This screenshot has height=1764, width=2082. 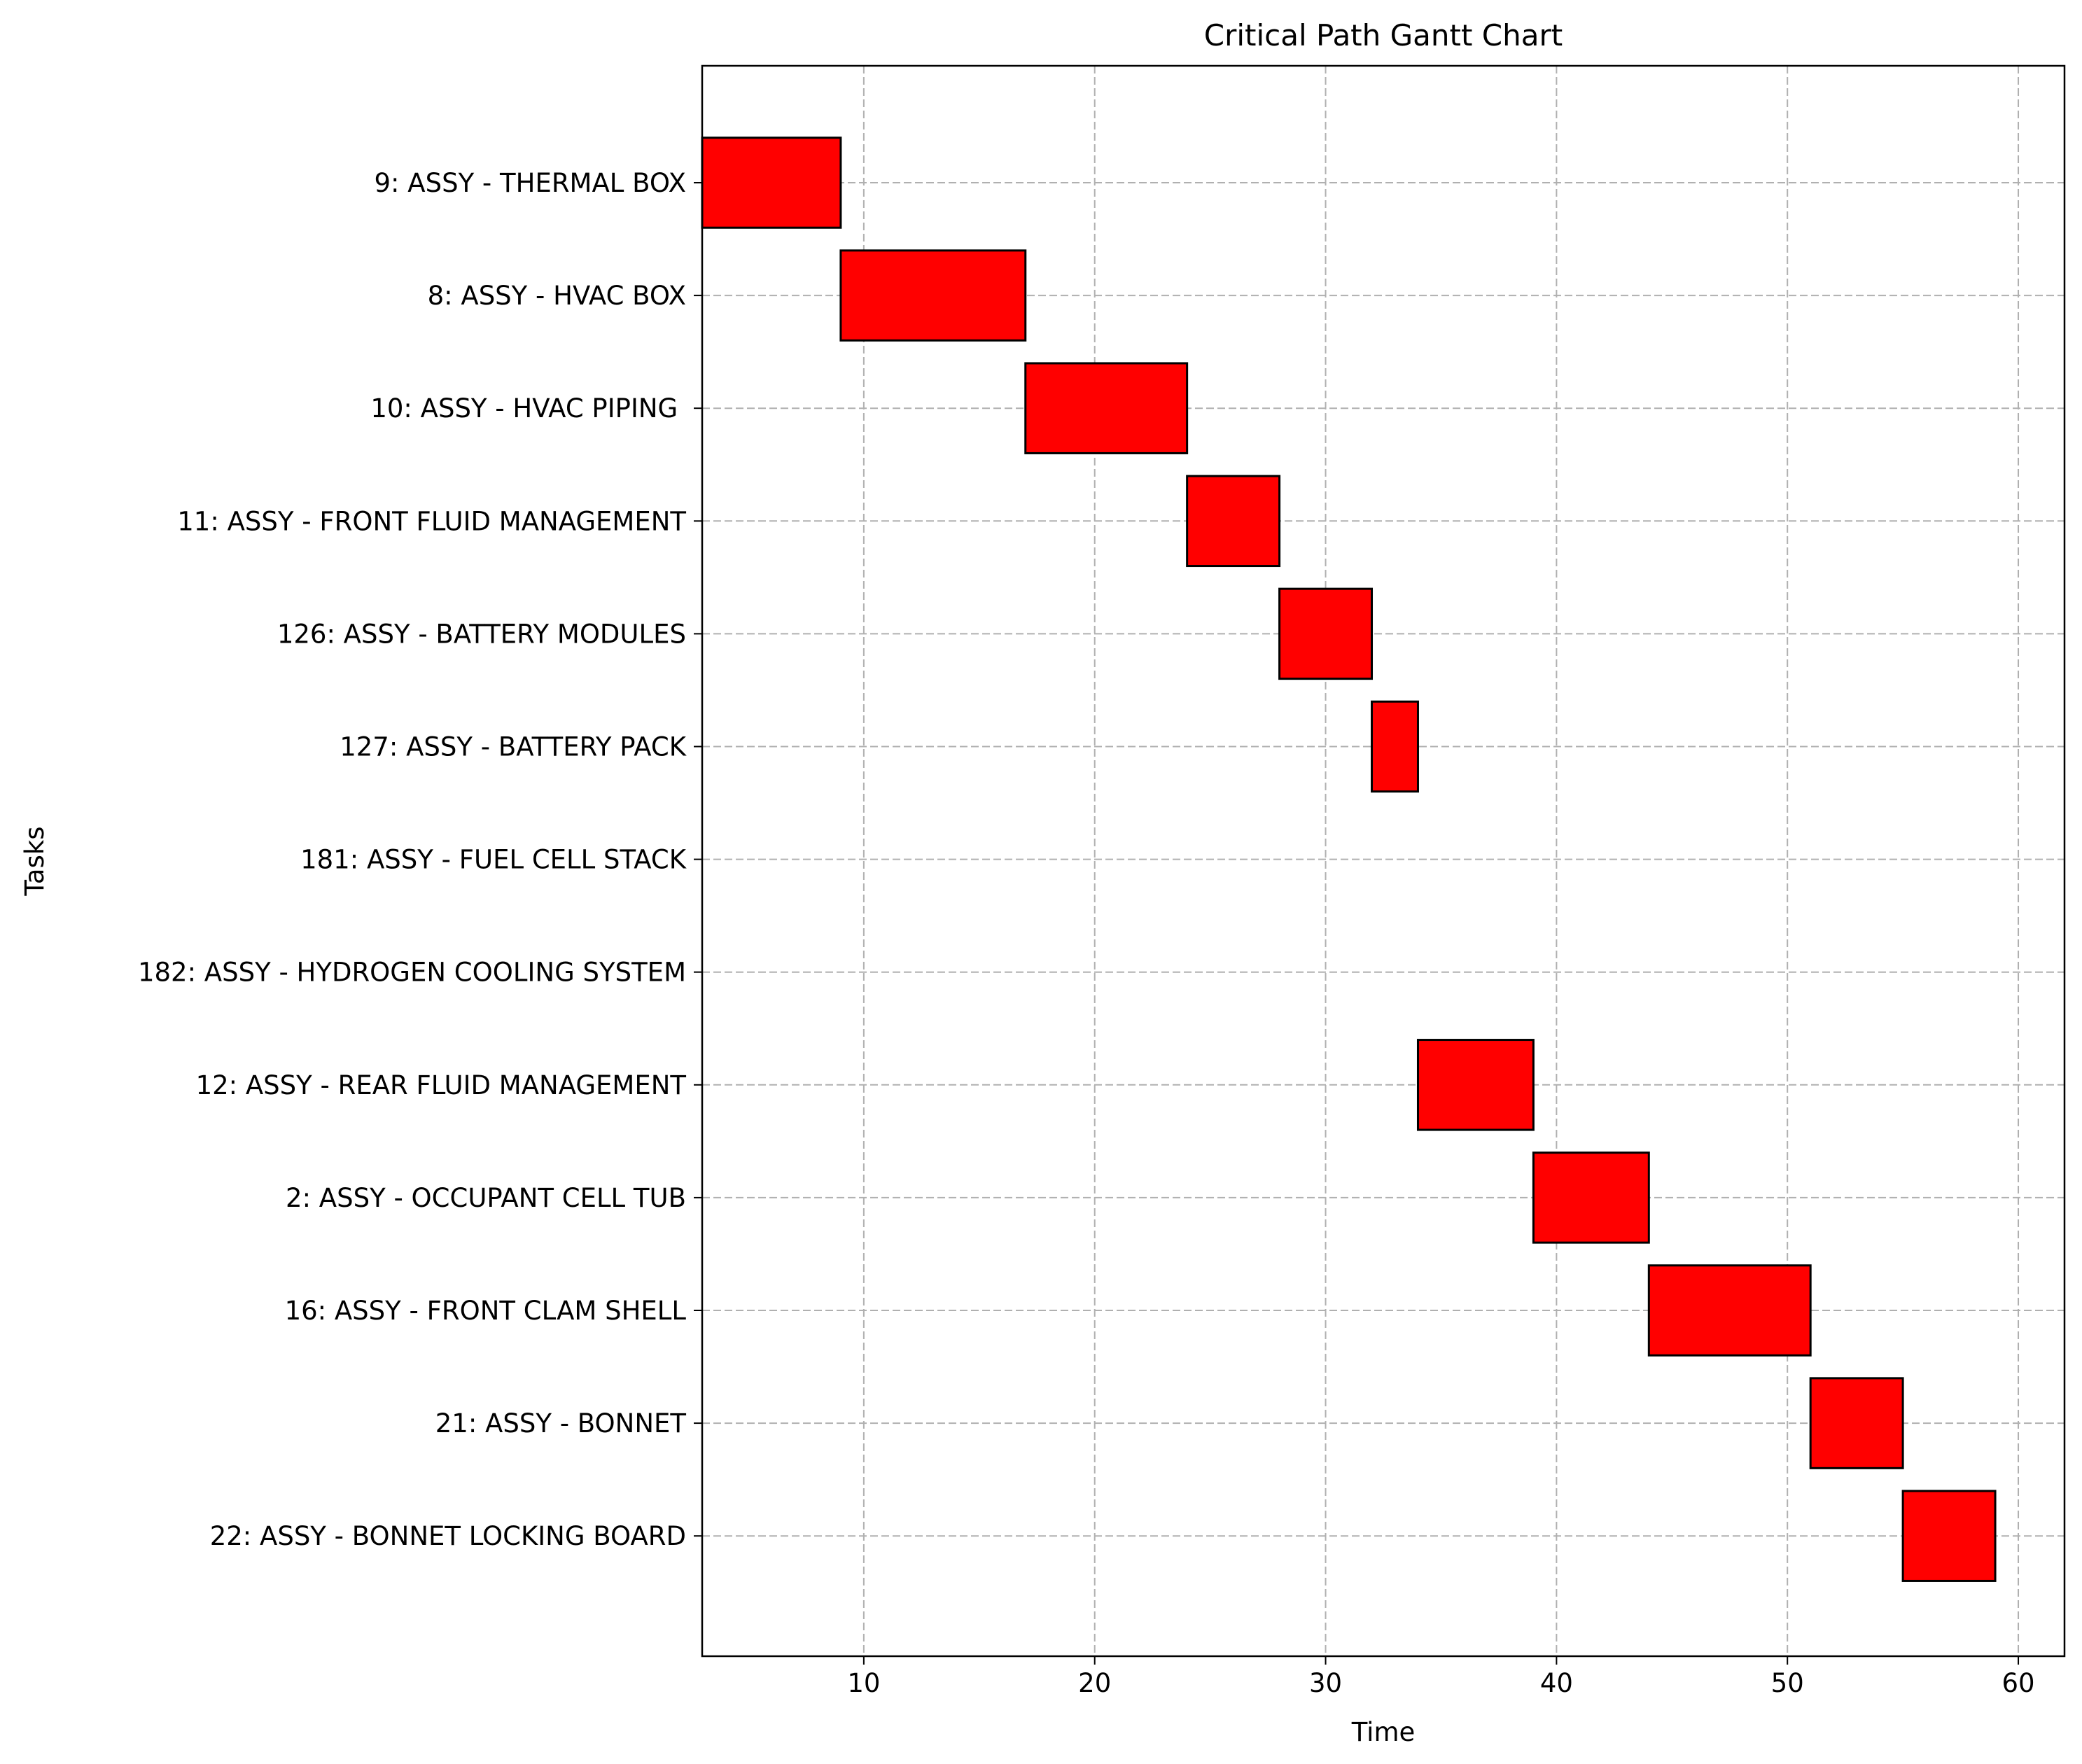 I want to click on task-label: 22: ASSY - BONNET LOCKING BOARD, so click(x=448, y=1536).